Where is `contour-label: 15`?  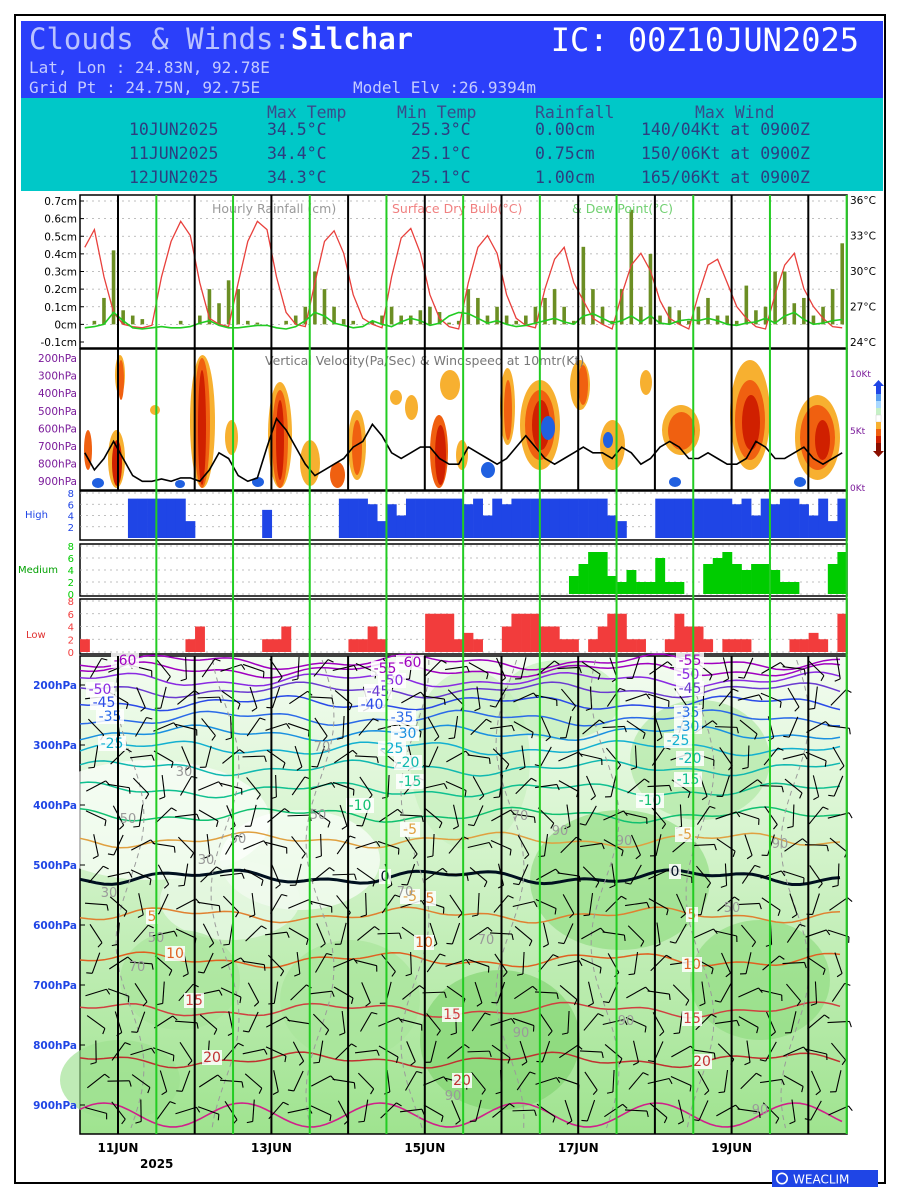
contour-label: 15 is located at coordinates (692, 1019).